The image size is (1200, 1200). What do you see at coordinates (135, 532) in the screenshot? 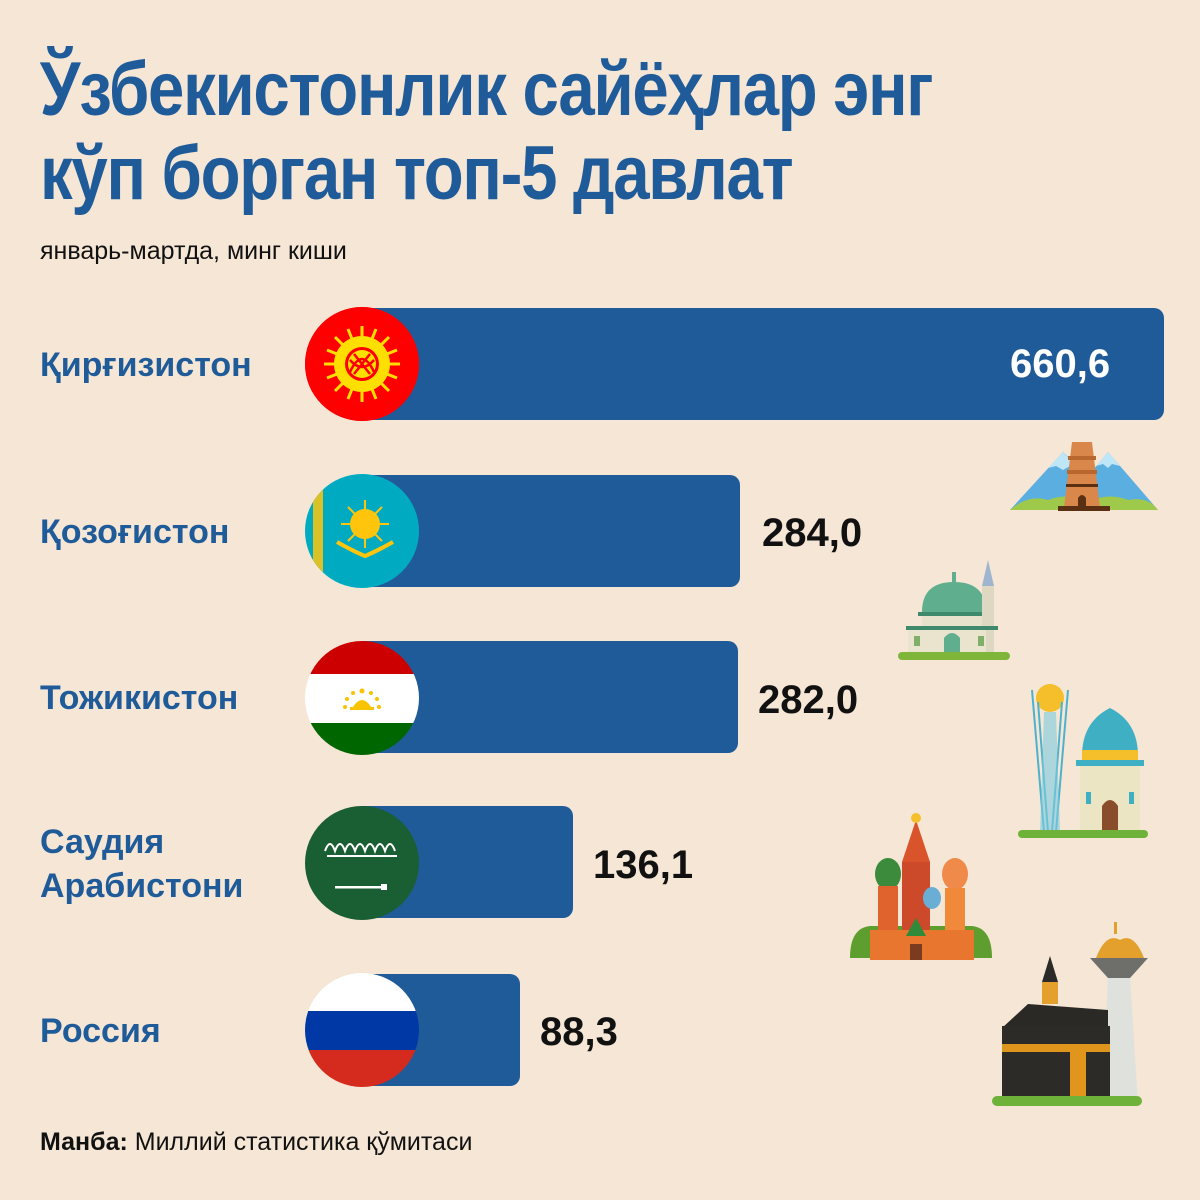
I see `country-label-kazakhstan: Қозоғистон` at bounding box center [135, 532].